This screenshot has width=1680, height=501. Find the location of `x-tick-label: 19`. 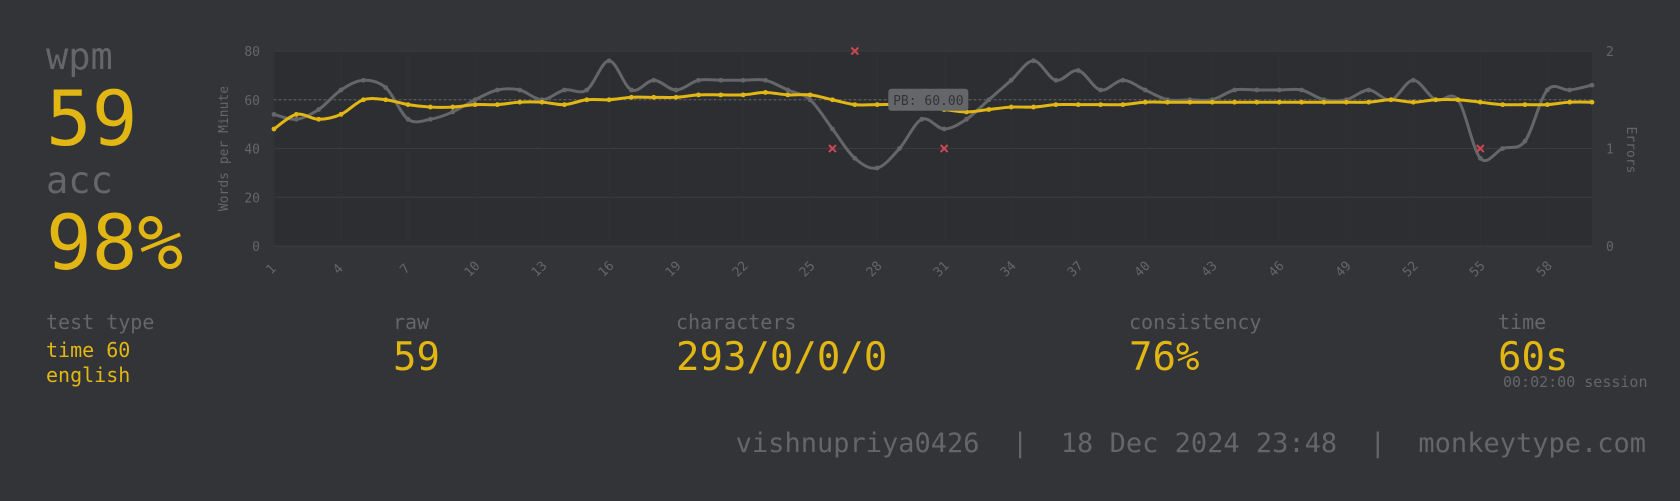

x-tick-label: 19 is located at coordinates (674, 270).